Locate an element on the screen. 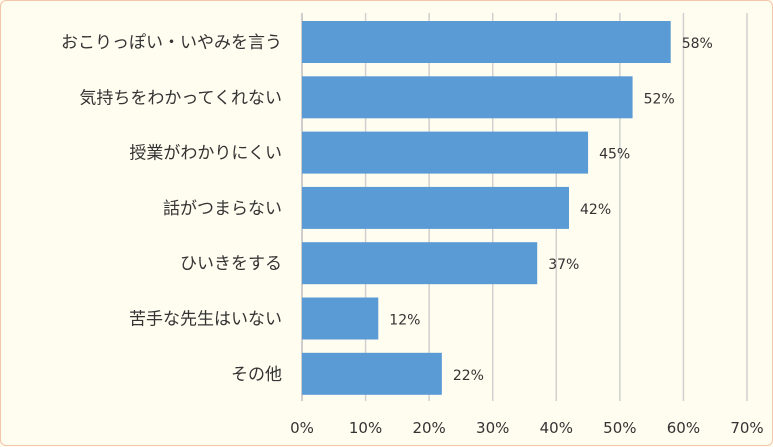 The image size is (773, 447). category-label: 授業がわかりにくい is located at coordinates (205, 154).